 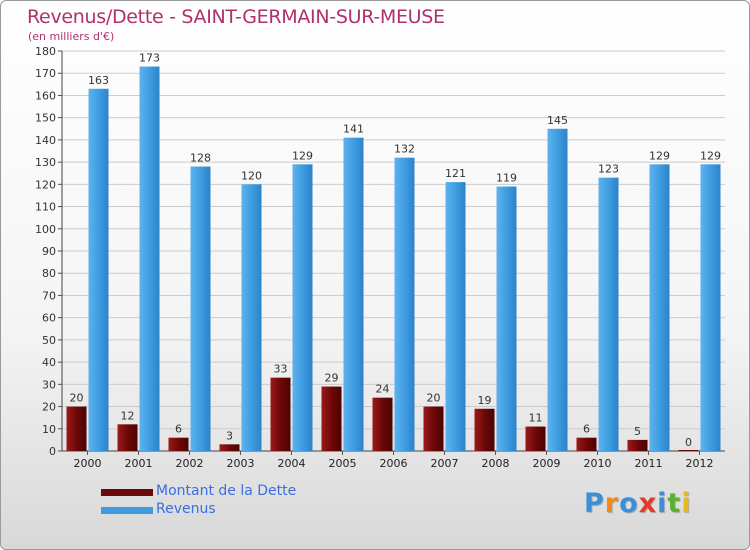 I want to click on y-tick-label: 30, so click(x=49, y=384).